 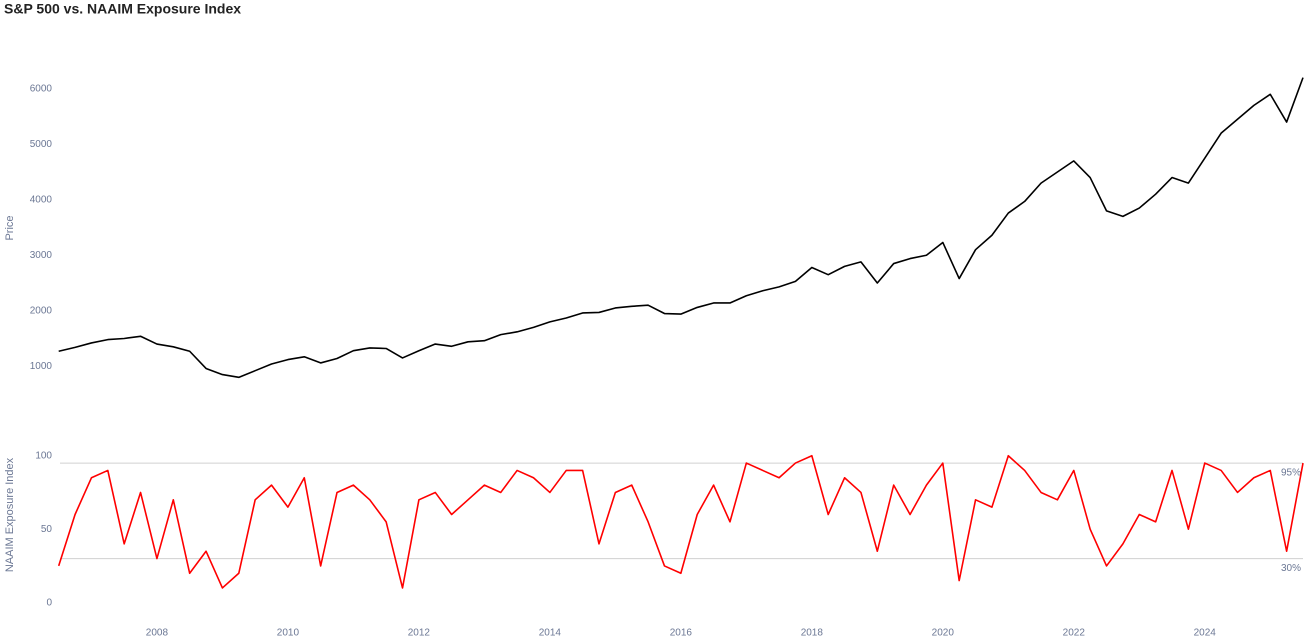 What do you see at coordinates (43, 455) in the screenshot?
I see `y-tick-label: 100` at bounding box center [43, 455].